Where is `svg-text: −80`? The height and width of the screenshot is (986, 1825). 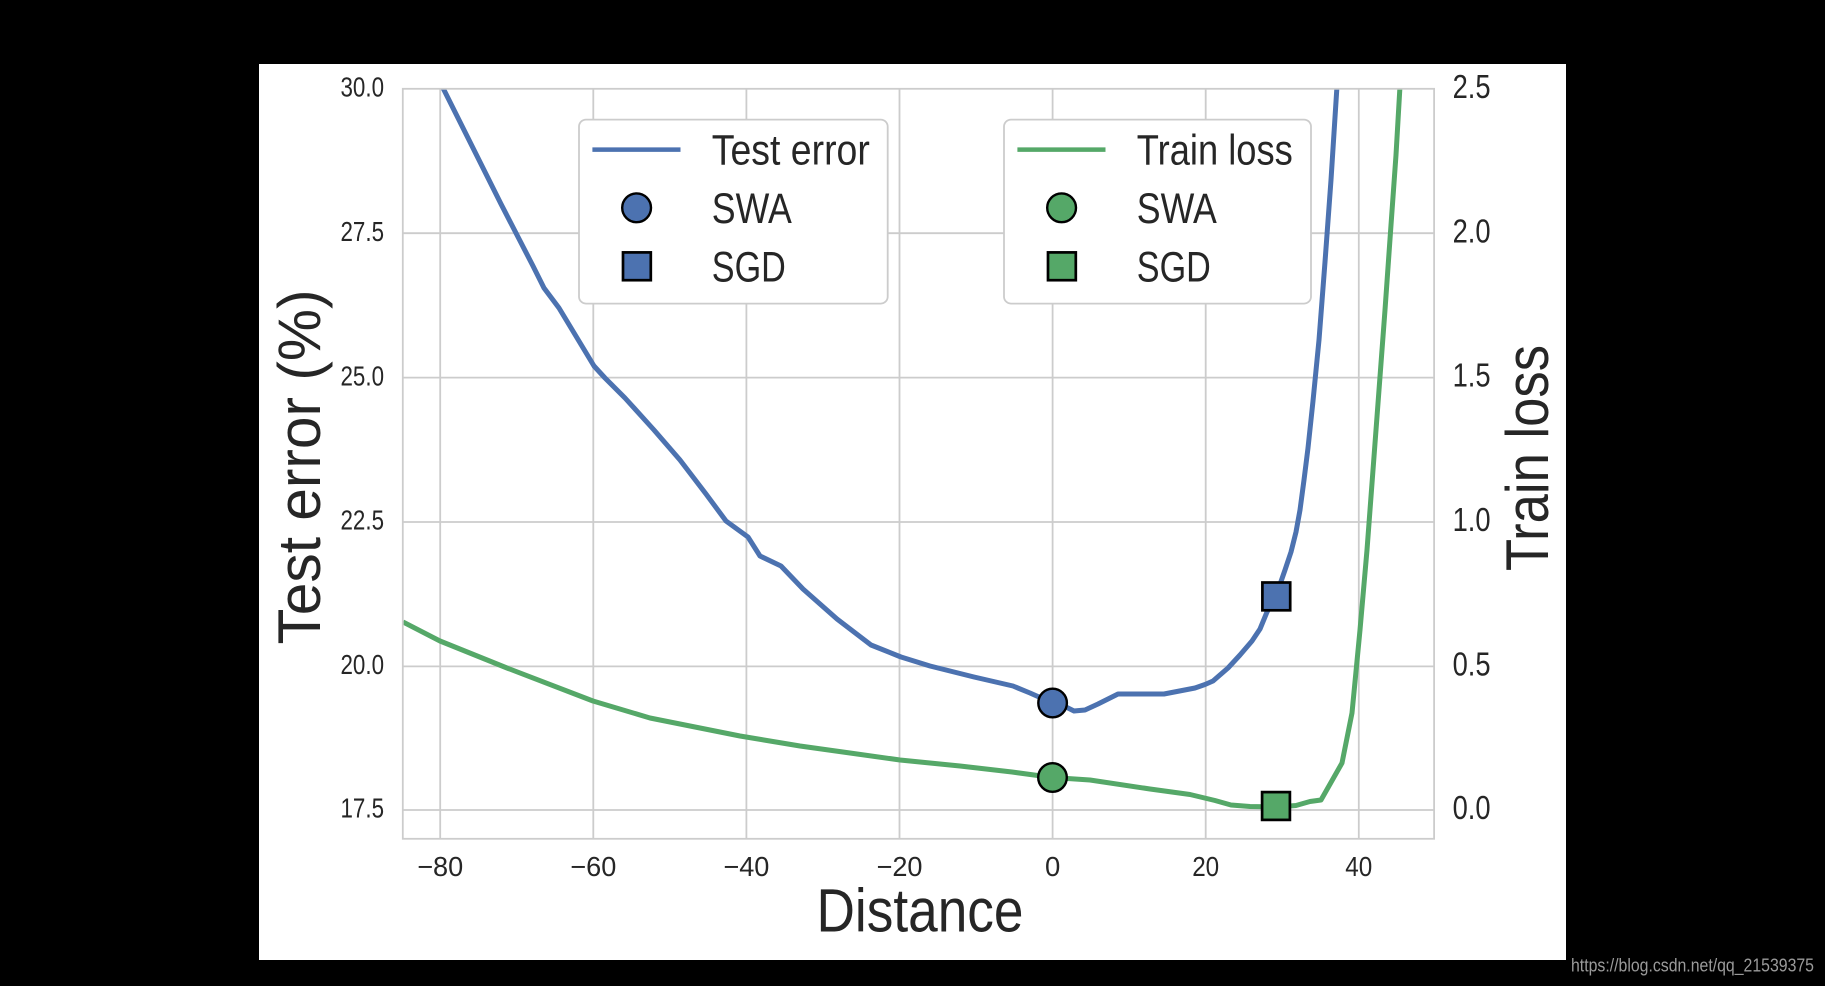
svg-text: −80 is located at coordinates (440, 866).